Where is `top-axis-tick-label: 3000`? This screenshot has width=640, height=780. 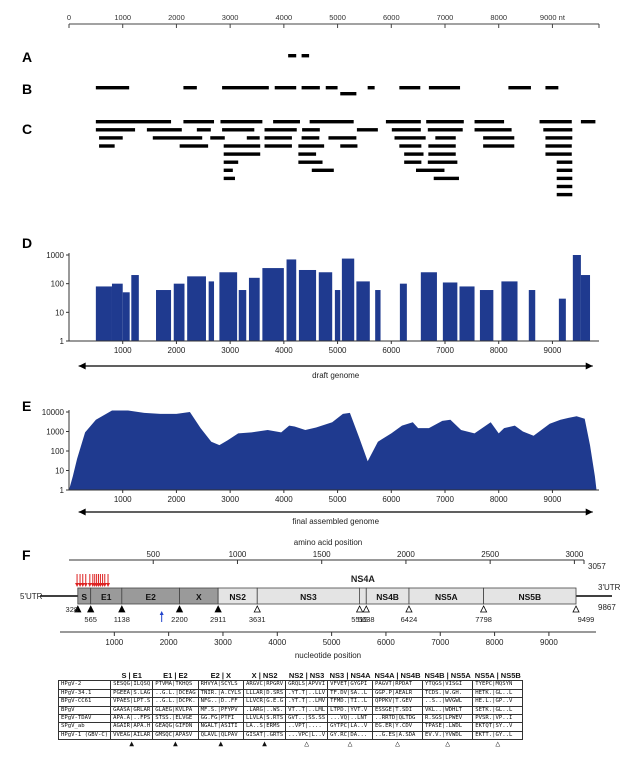
top-axis-tick-label: 3000 is located at coordinates (230, 17).